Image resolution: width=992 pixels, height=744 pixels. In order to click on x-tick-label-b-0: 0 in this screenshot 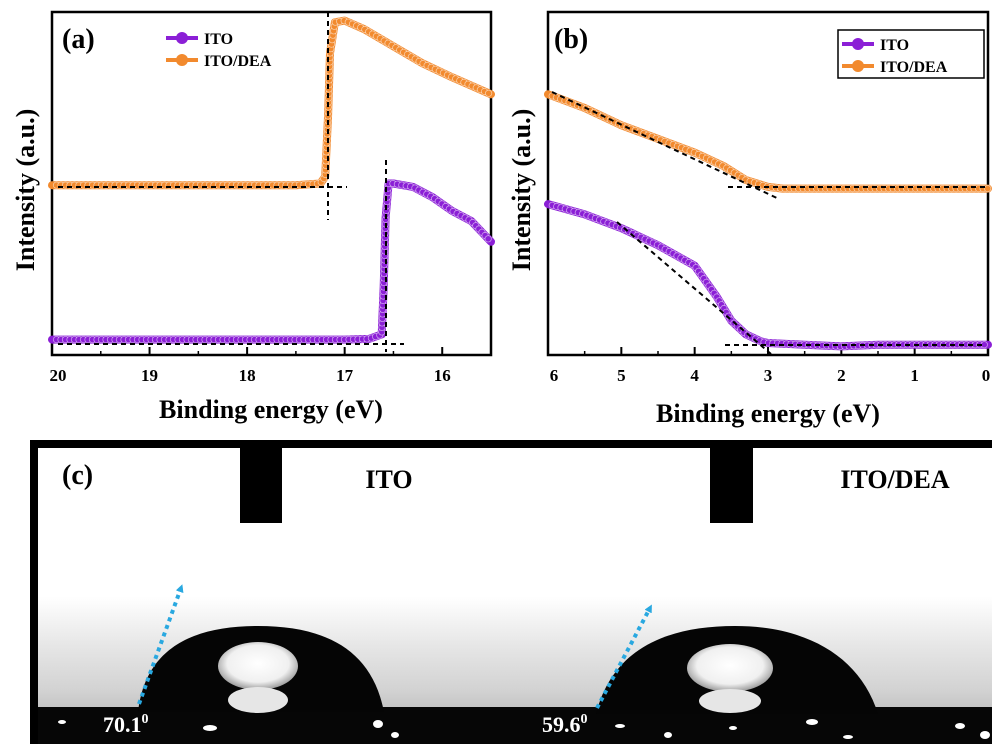, I will do `click(986, 375)`.